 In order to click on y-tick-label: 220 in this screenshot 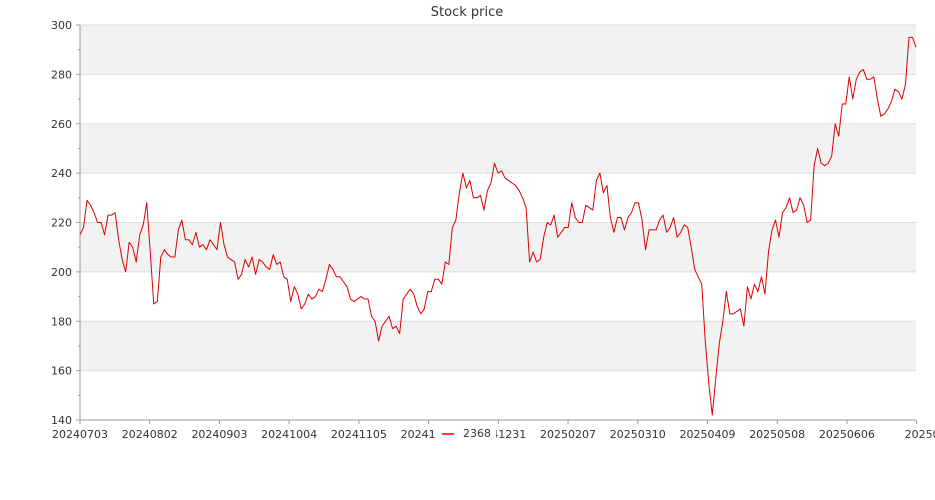, I will do `click(61, 223)`.